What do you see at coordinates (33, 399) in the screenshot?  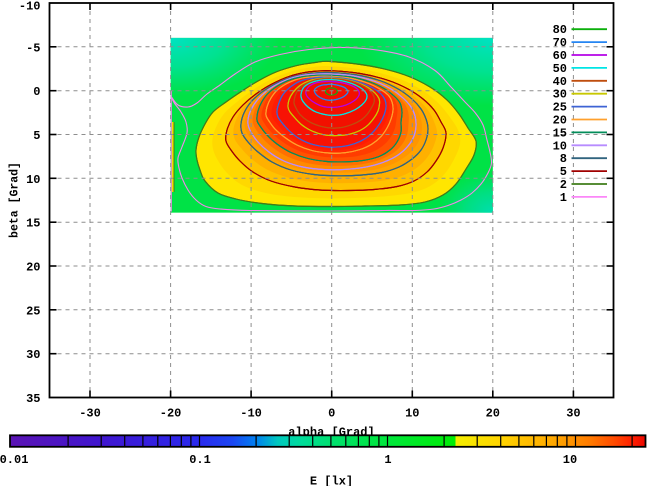 I see `svg-text: 35` at bounding box center [33, 399].